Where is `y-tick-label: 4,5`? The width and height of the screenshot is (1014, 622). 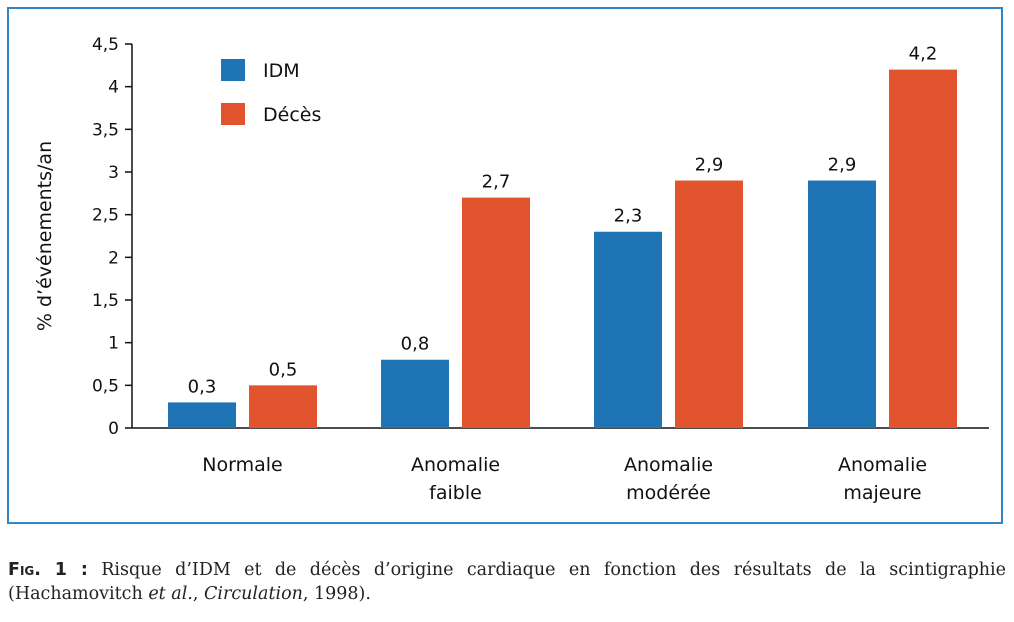
y-tick-label: 4,5 is located at coordinates (105, 45).